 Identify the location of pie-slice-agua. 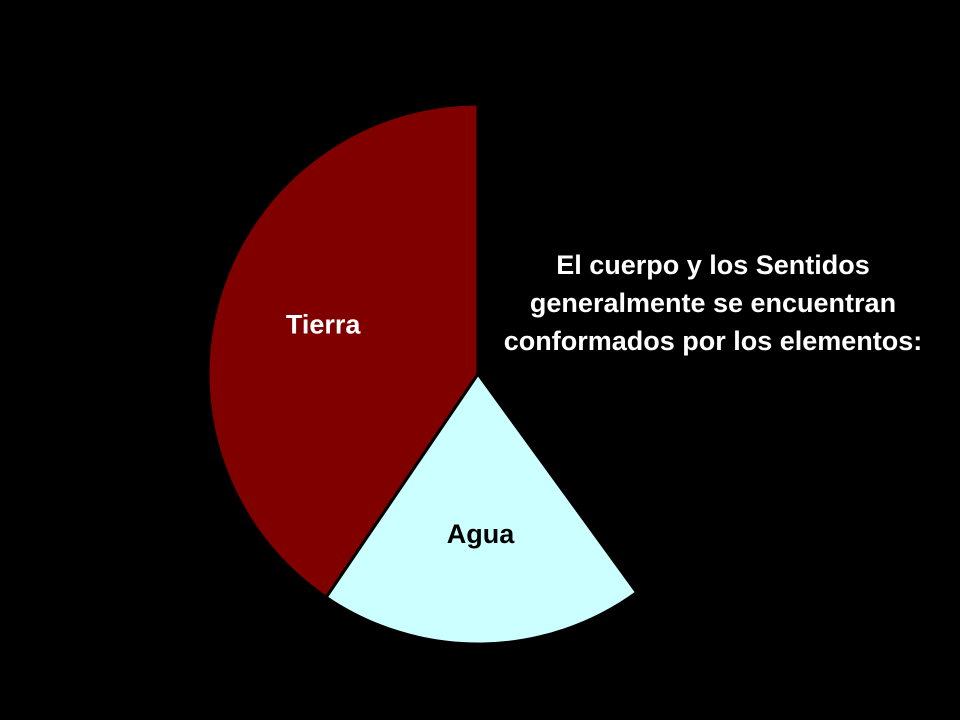
(481, 509).